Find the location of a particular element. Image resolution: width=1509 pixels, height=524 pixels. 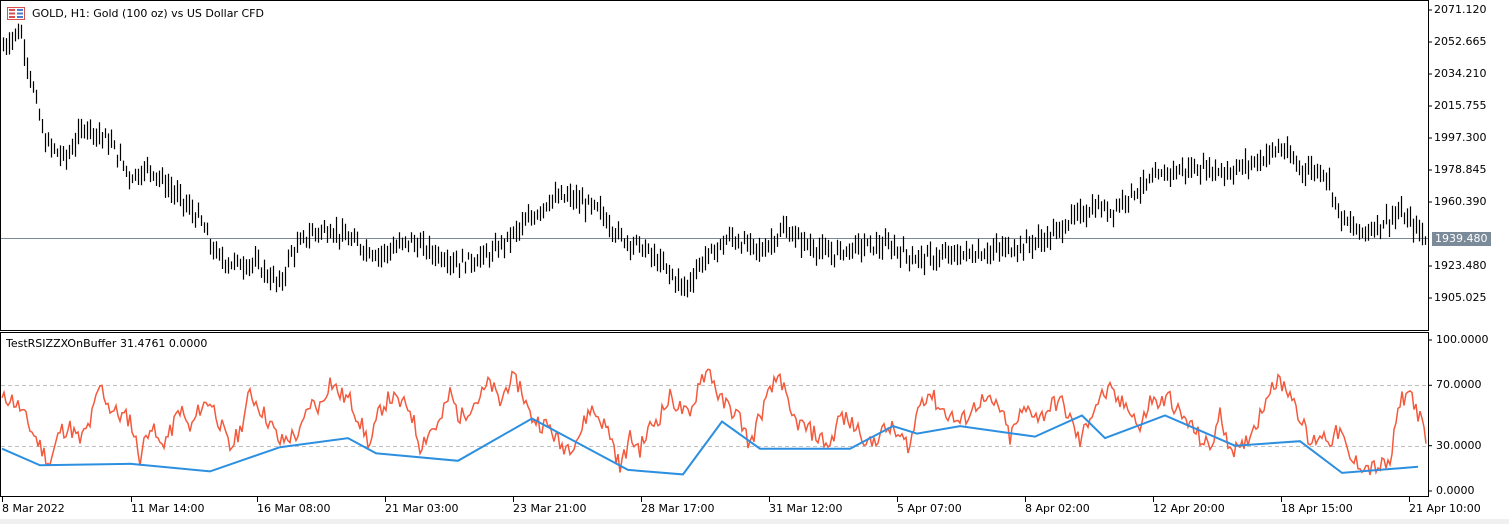

price-axis-label: 1905.025 is located at coordinates (1460, 297).